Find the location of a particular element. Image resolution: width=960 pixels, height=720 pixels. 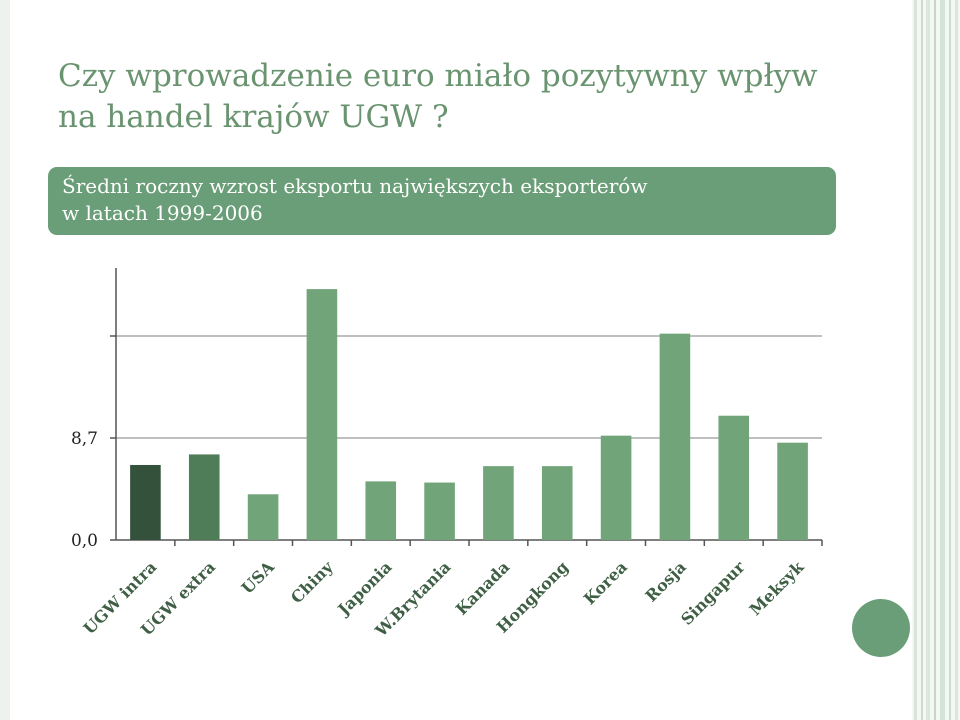

subtitle-line-2: w latach 1999-2006 is located at coordinates (162, 213).